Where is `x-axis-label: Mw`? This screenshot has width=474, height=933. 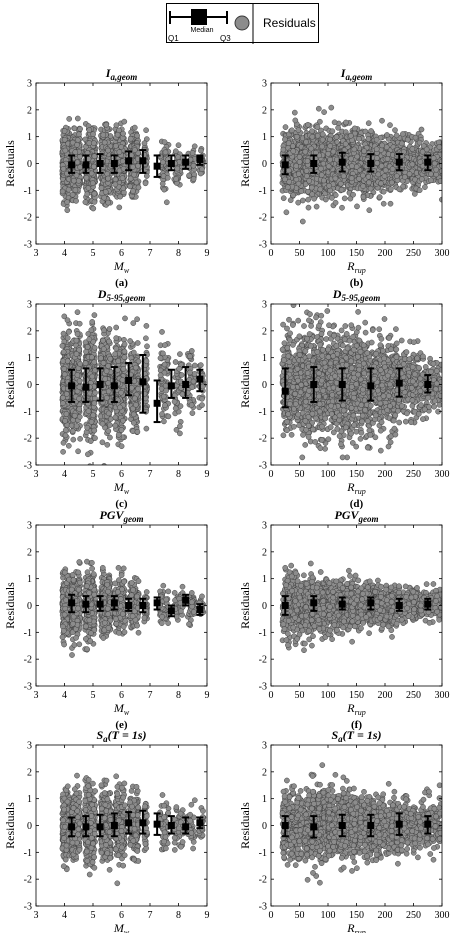 x-axis-label: Mw is located at coordinates (121, 267).